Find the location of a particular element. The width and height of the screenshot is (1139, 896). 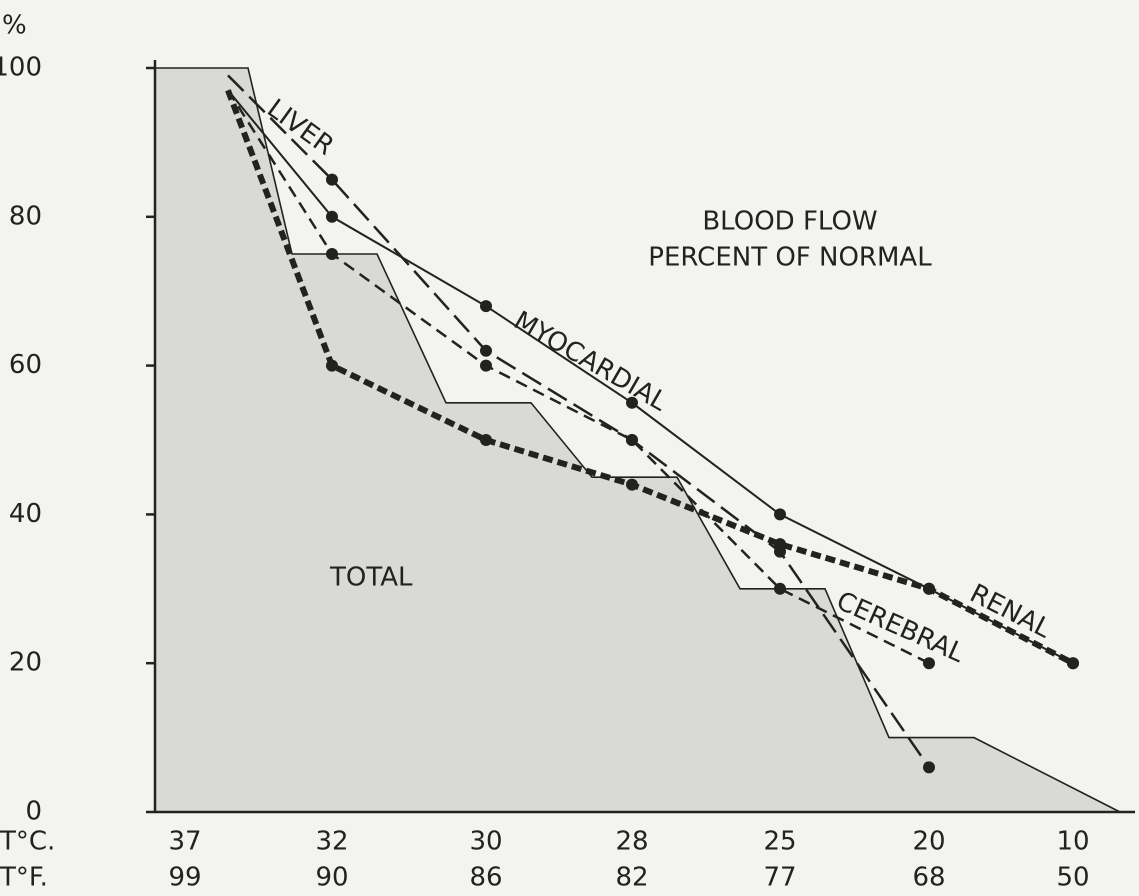

total-label: TOTAL is located at coordinates (371, 578).